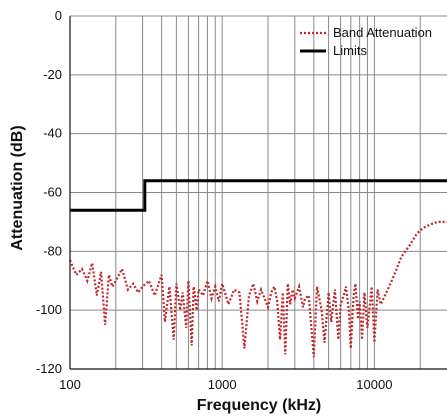 This screenshot has width=447, height=417. Describe the element at coordinates (222, 384) in the screenshot. I see `x-tick-label: 1000` at that location.